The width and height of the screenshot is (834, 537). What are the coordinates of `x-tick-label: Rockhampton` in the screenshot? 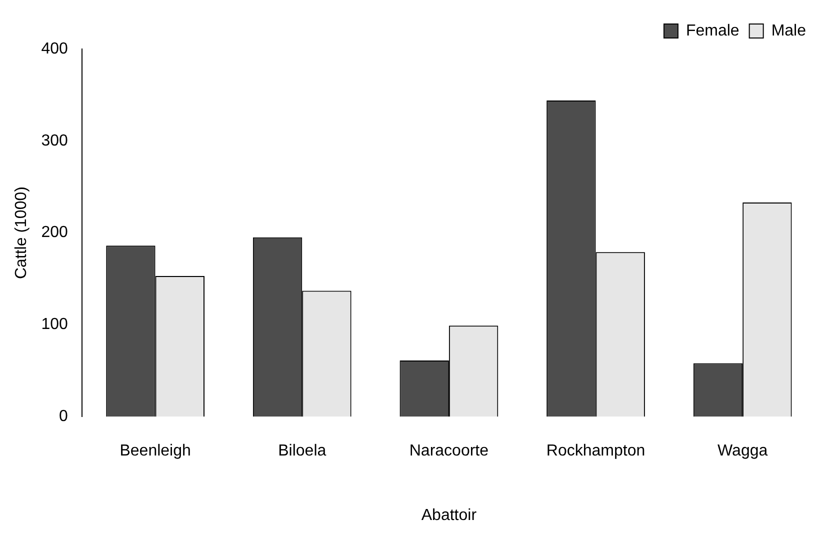 It's located at (596, 451).